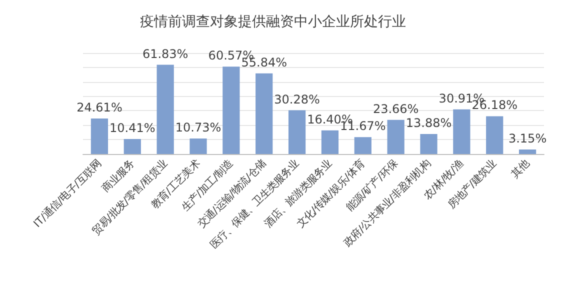 The image size is (562, 302). What do you see at coordinates (99, 107) in the screenshot?
I see `data-label: 24.61%` at bounding box center [99, 107].